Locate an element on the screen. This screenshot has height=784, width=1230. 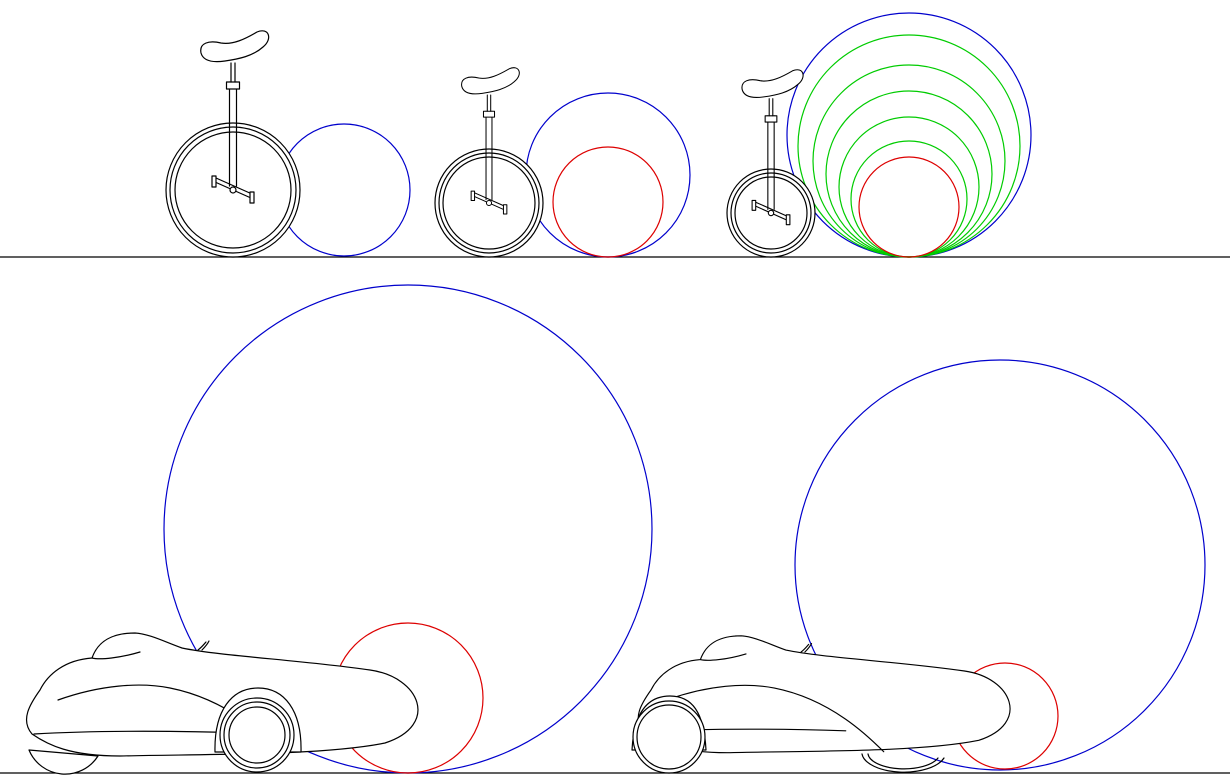
step-circle-3b is located at coordinates (909, 161).